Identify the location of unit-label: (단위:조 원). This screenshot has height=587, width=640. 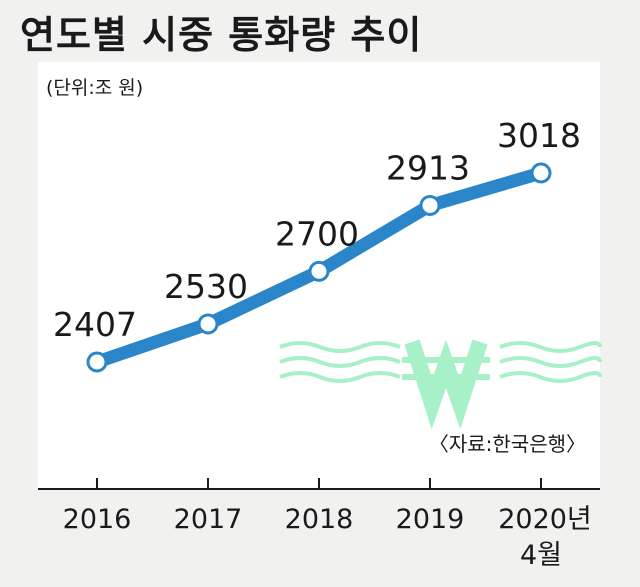
(94, 88).